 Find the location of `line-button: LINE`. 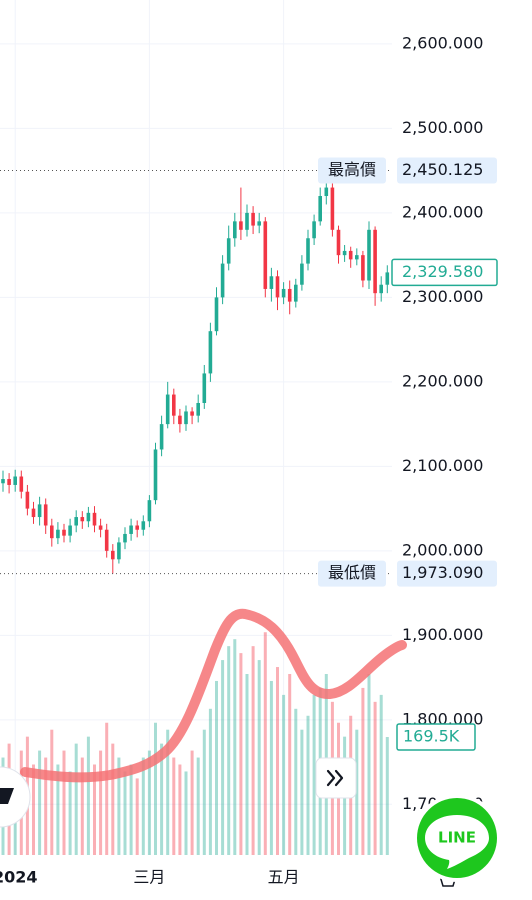

line-button: LINE is located at coordinates (457, 838).